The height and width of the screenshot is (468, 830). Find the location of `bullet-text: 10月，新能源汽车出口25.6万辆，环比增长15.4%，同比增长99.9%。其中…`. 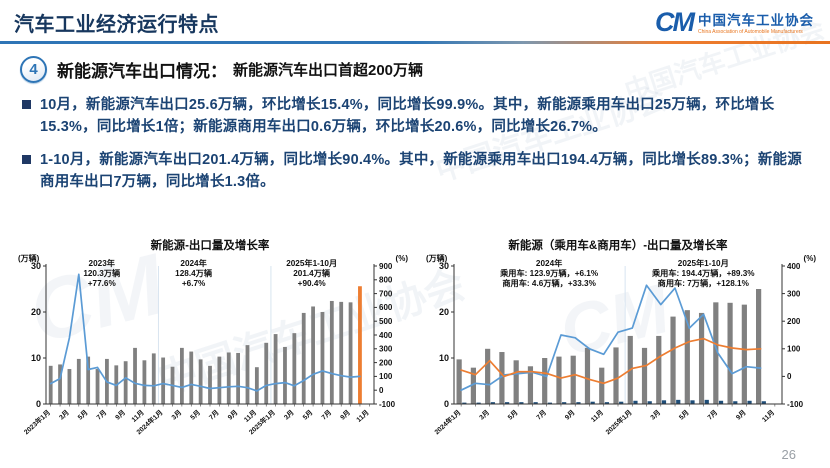

bullet-text: 10月，新能源汽车出口25.6万辆，环比增长15.4%，同比增长99.9%。其中… is located at coordinates (407, 116).